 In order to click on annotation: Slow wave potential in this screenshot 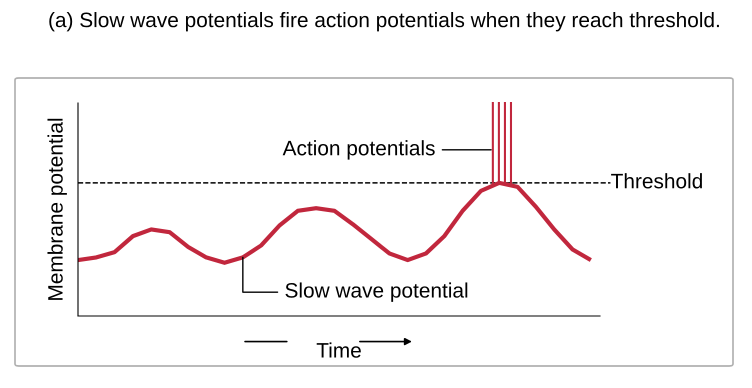, I will do `click(376, 292)`.